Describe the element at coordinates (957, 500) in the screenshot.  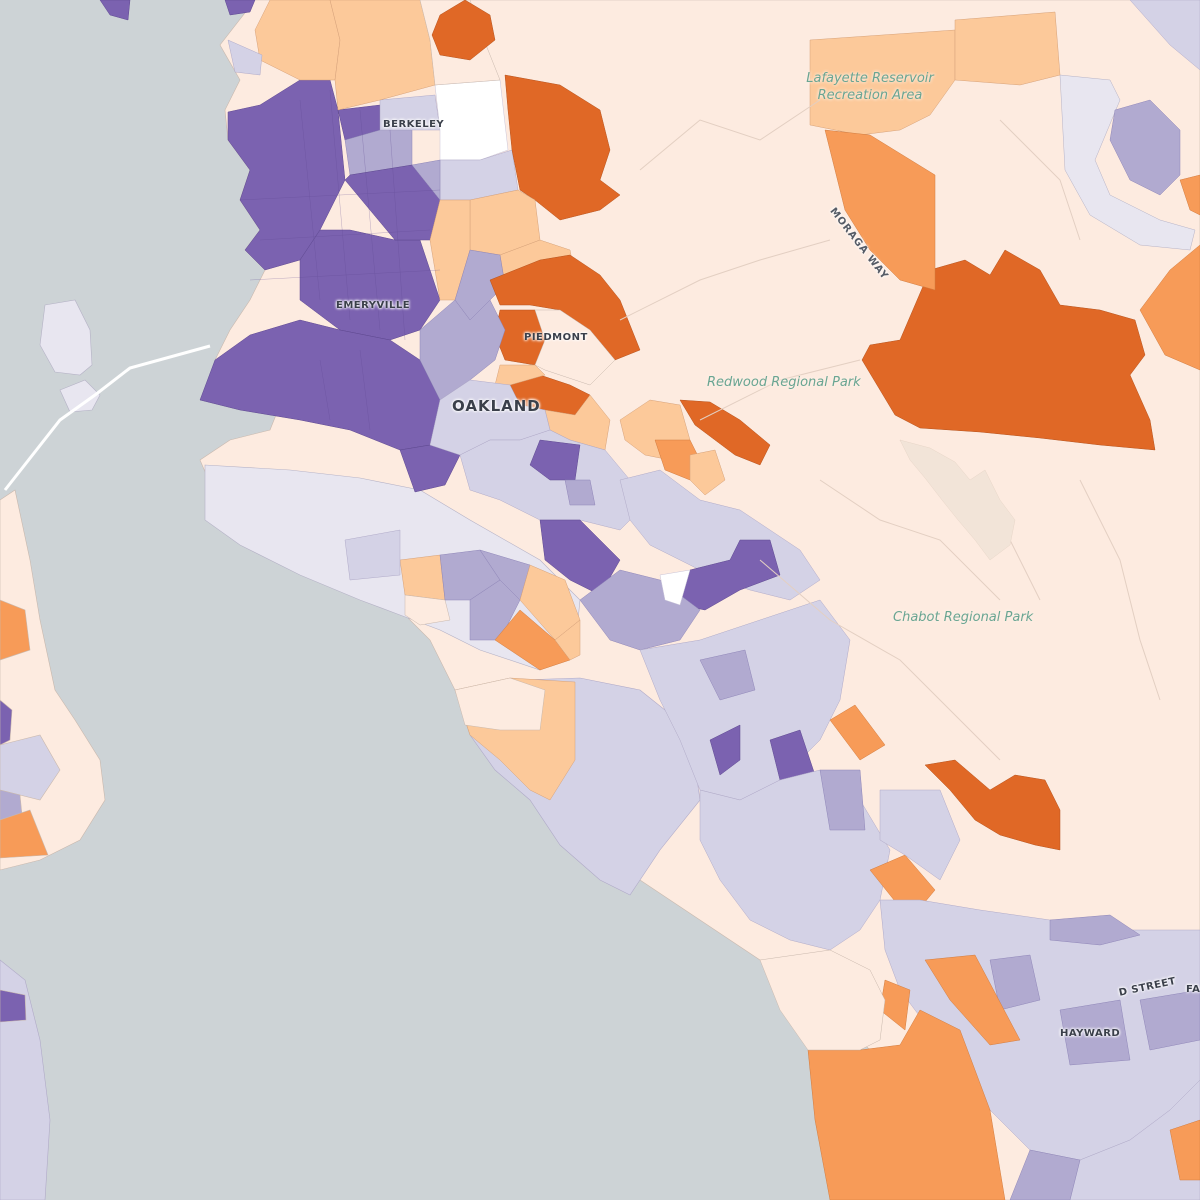
I see `upper-san-leandro-reservoir` at that location.